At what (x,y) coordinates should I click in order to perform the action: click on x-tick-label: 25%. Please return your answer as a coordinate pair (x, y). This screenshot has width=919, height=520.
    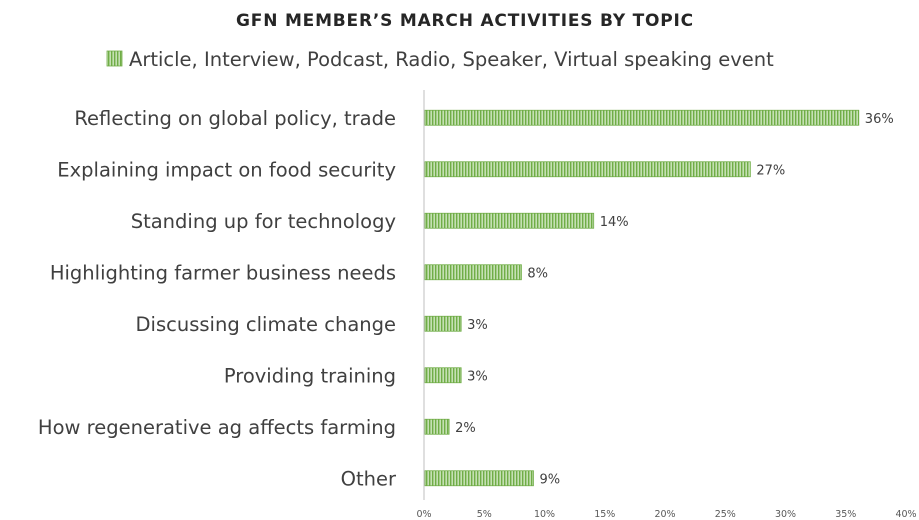
    Looking at the image, I should click on (725, 514).